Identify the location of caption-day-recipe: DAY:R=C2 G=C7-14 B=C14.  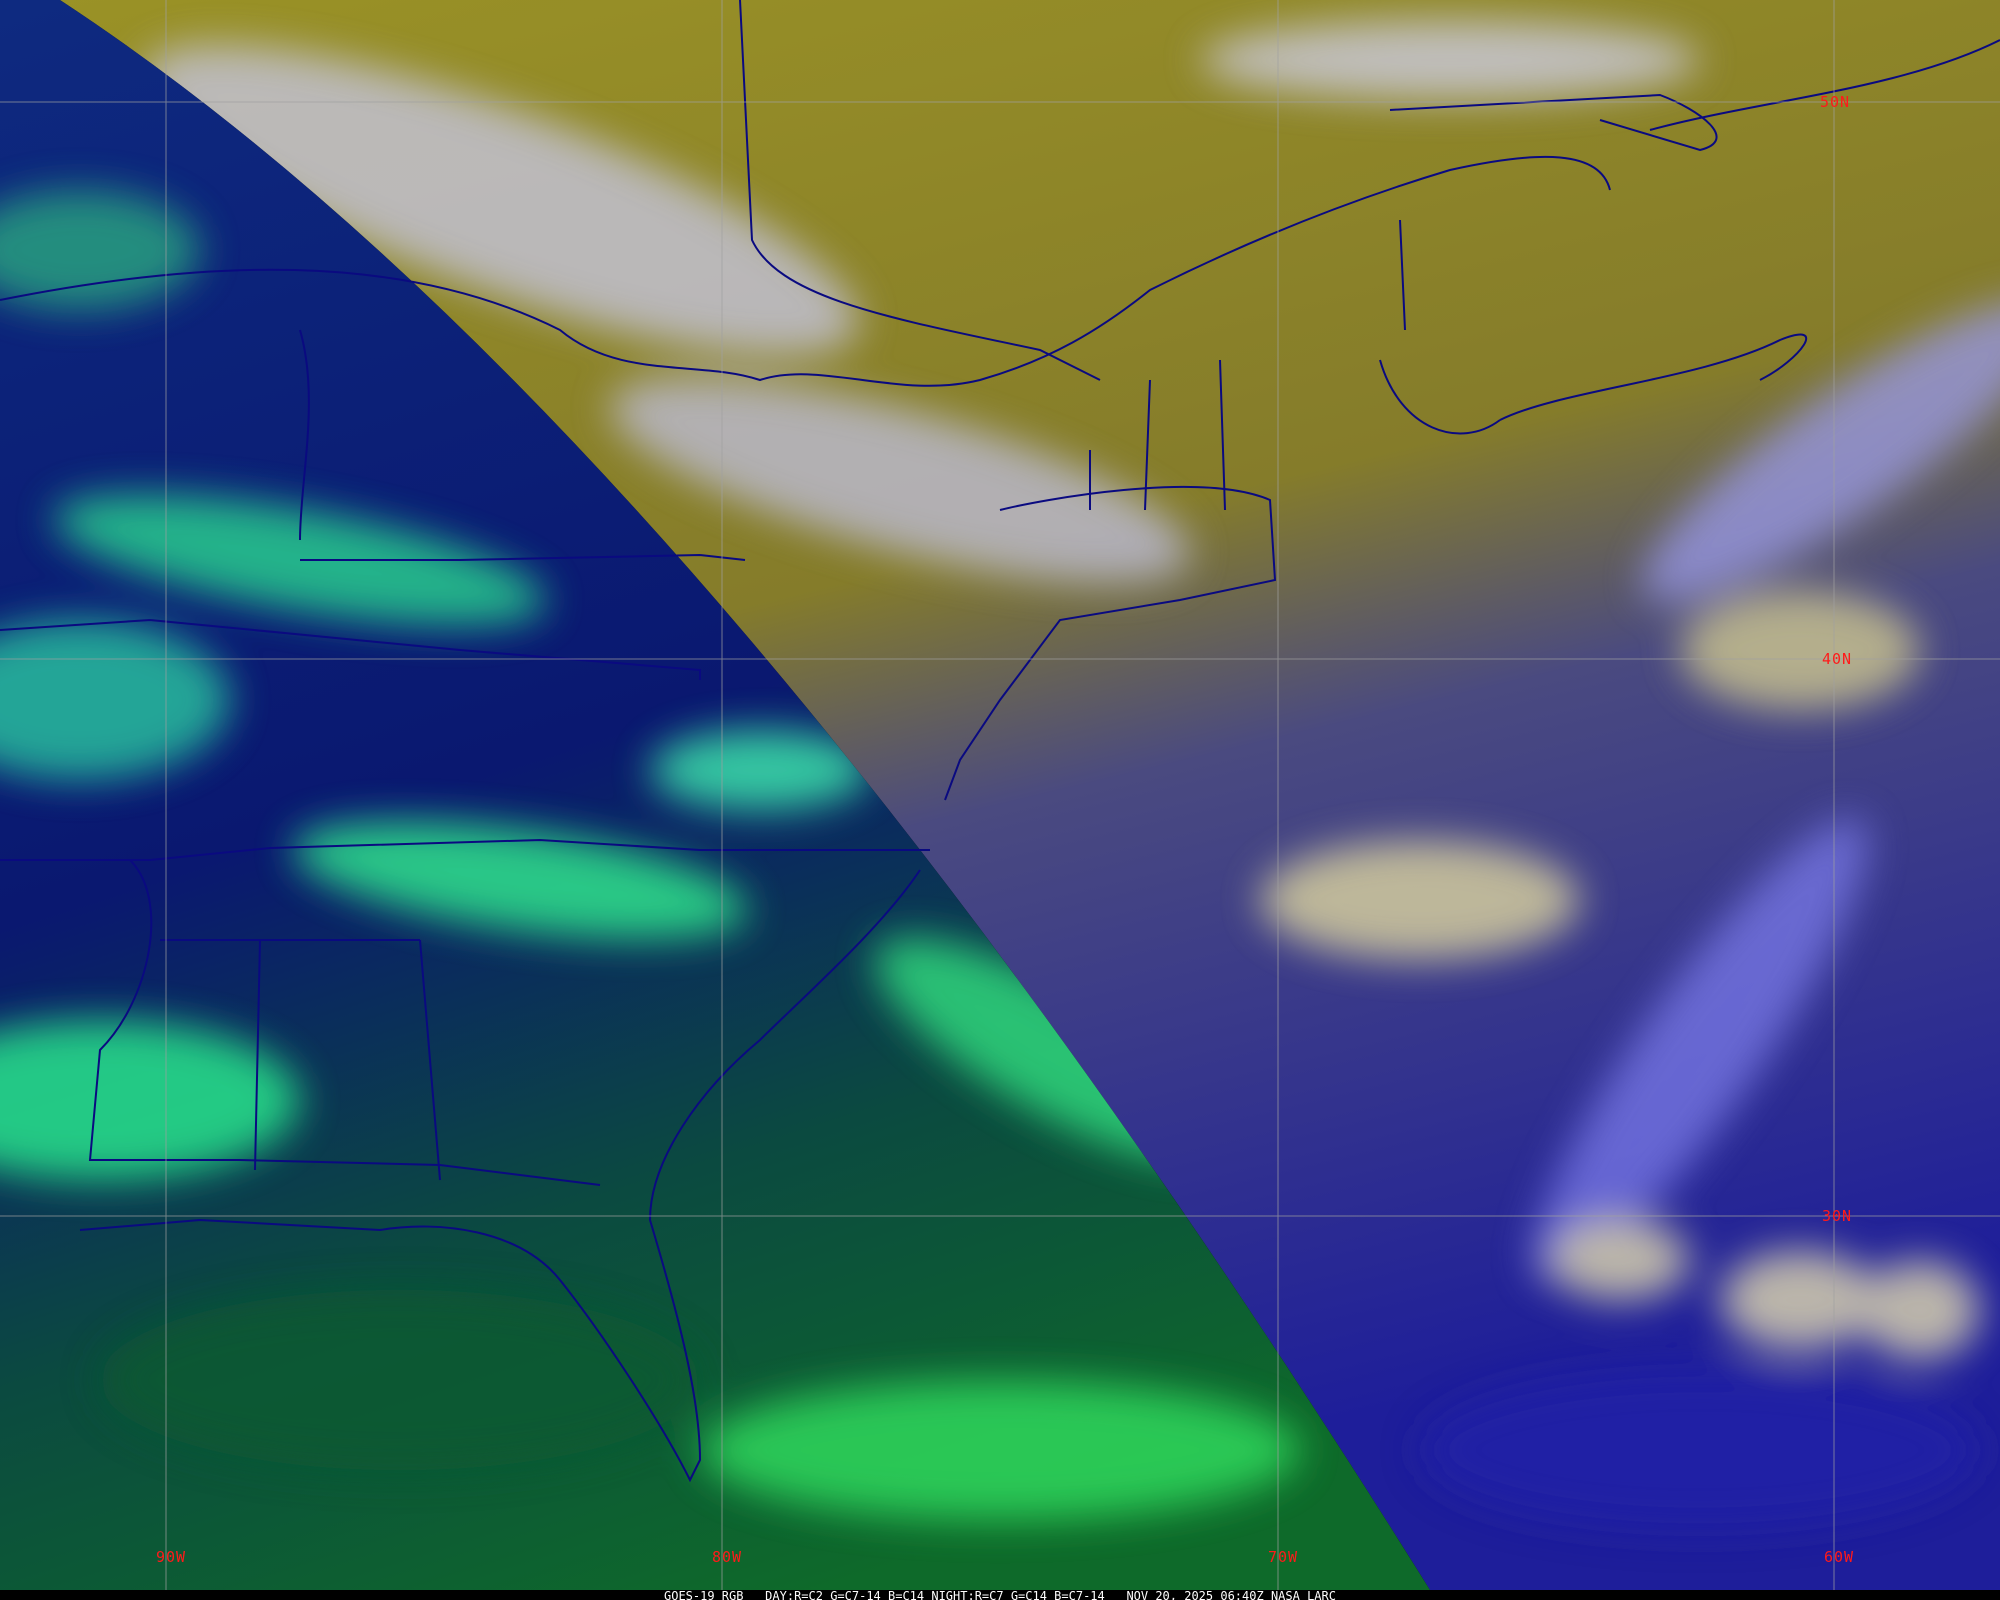
(845, 1594).